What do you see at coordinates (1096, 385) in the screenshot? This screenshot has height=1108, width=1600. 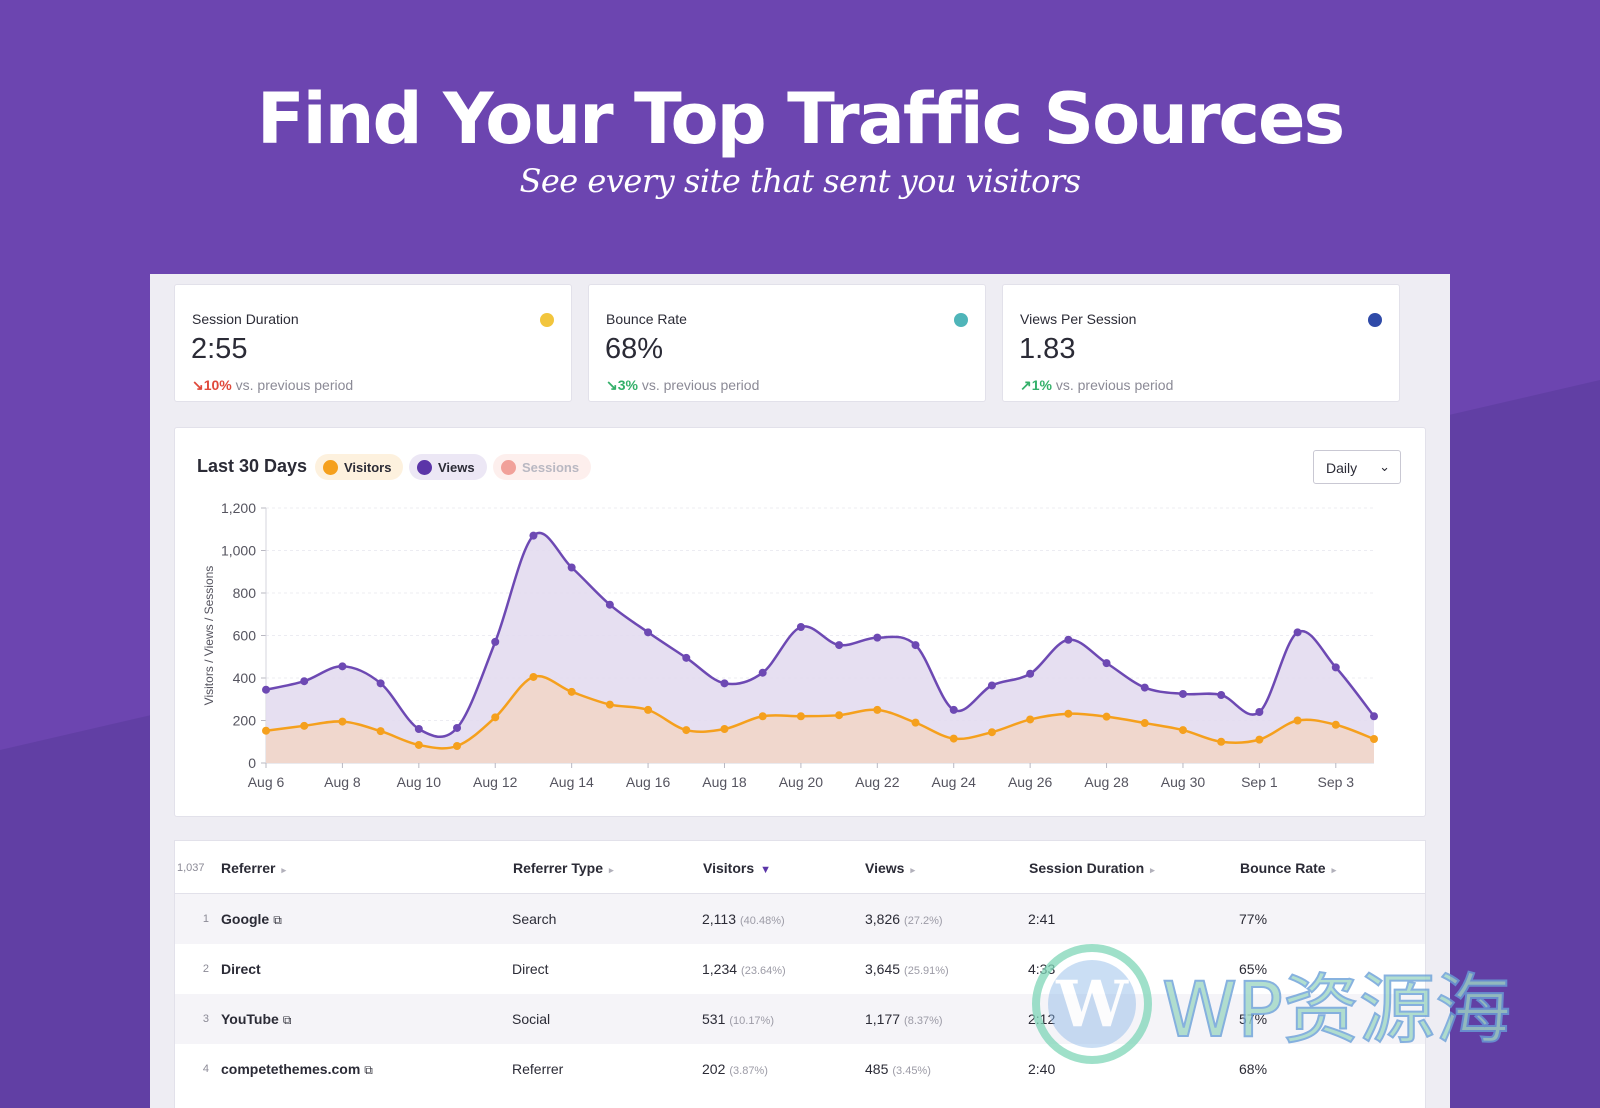 I see `stat-change: ↗1% vs. previous period` at bounding box center [1096, 385].